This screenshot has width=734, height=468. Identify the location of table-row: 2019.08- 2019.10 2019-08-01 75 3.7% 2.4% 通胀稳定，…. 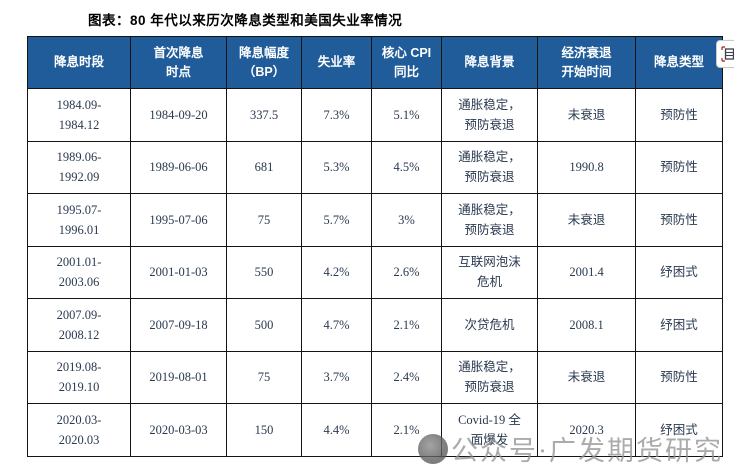
(375, 377).